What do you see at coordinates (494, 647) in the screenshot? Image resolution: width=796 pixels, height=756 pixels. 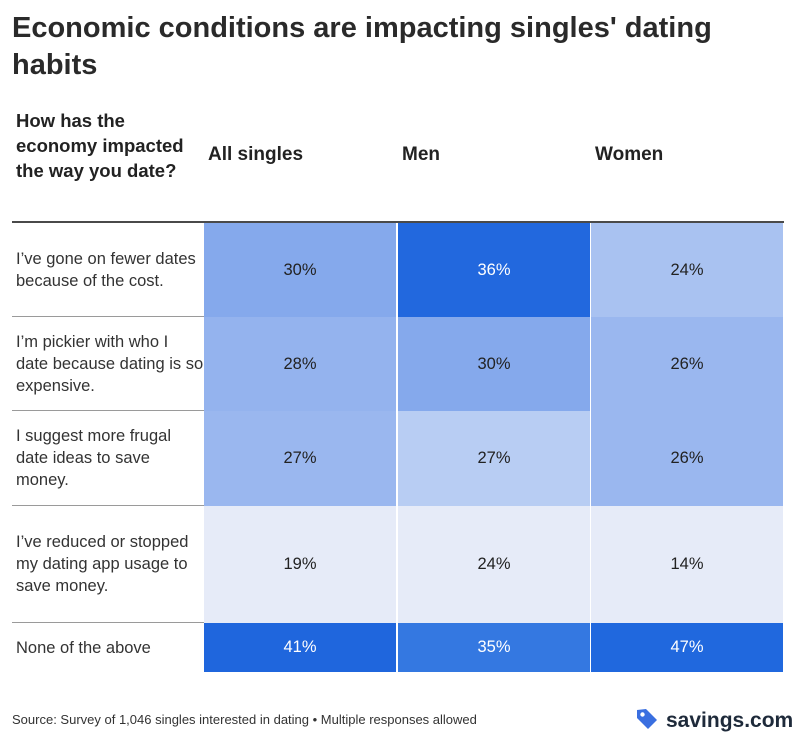 I see `data-cell: 35%` at bounding box center [494, 647].